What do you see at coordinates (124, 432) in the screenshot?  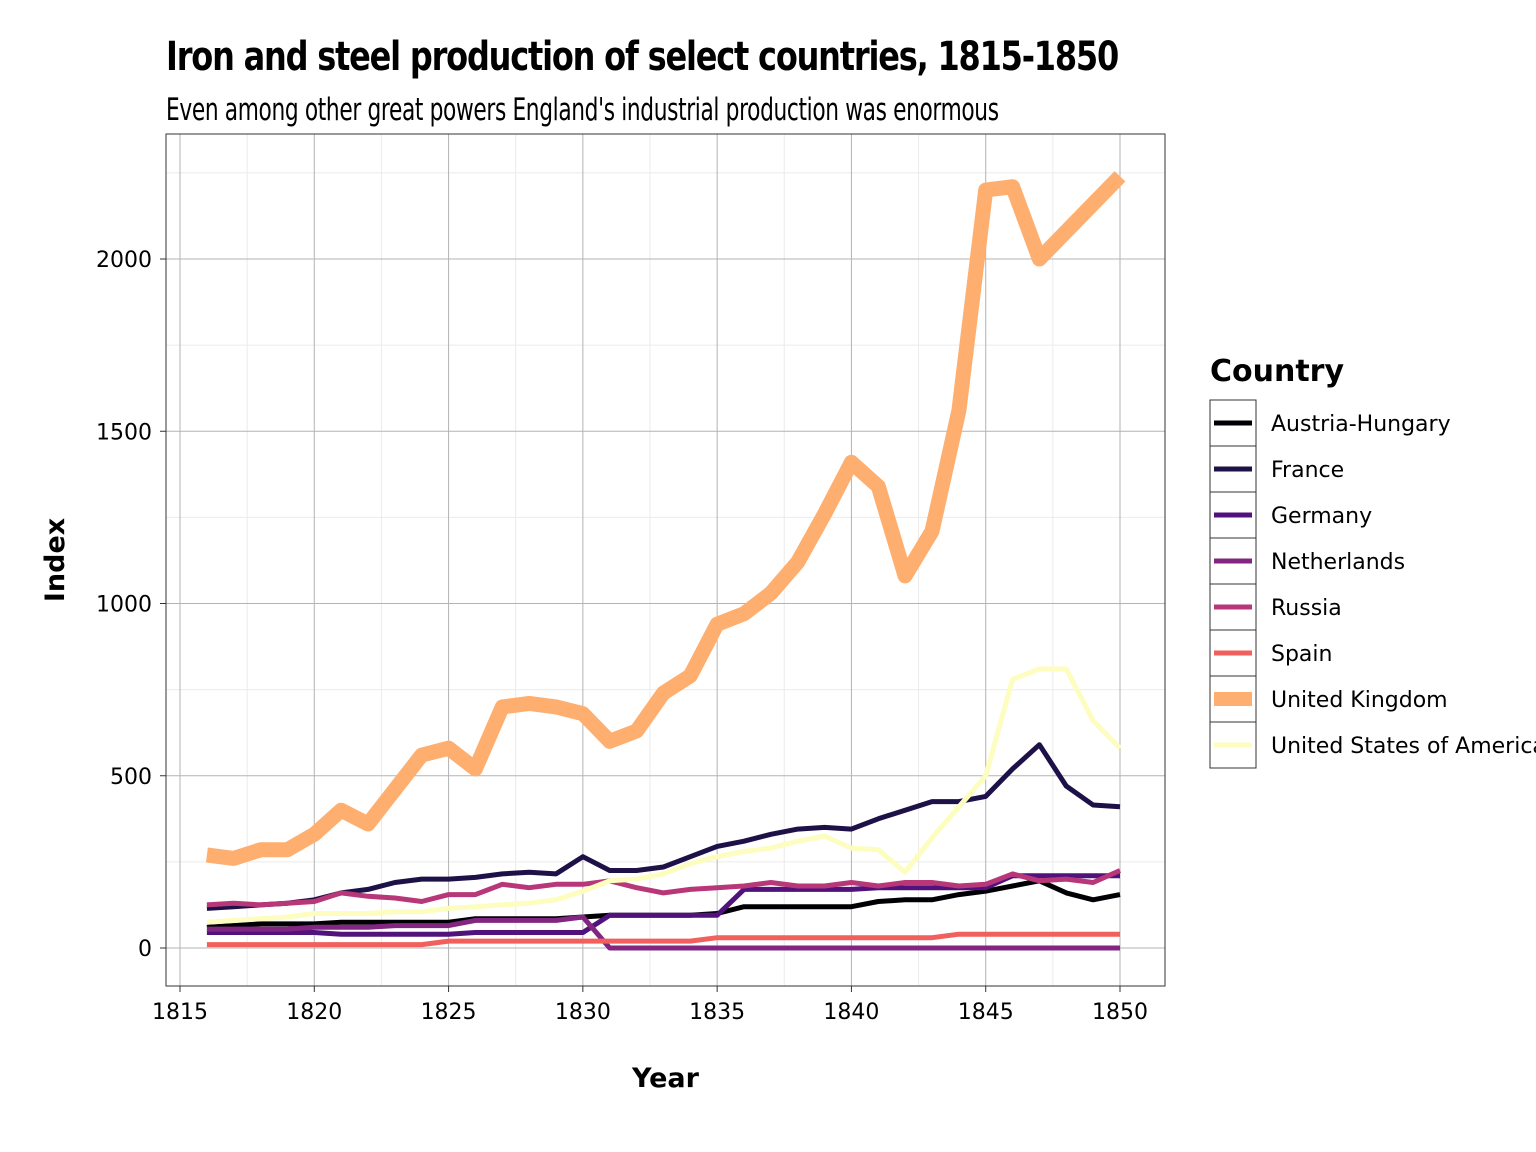 I see `y-tick-label: 1500` at bounding box center [124, 432].